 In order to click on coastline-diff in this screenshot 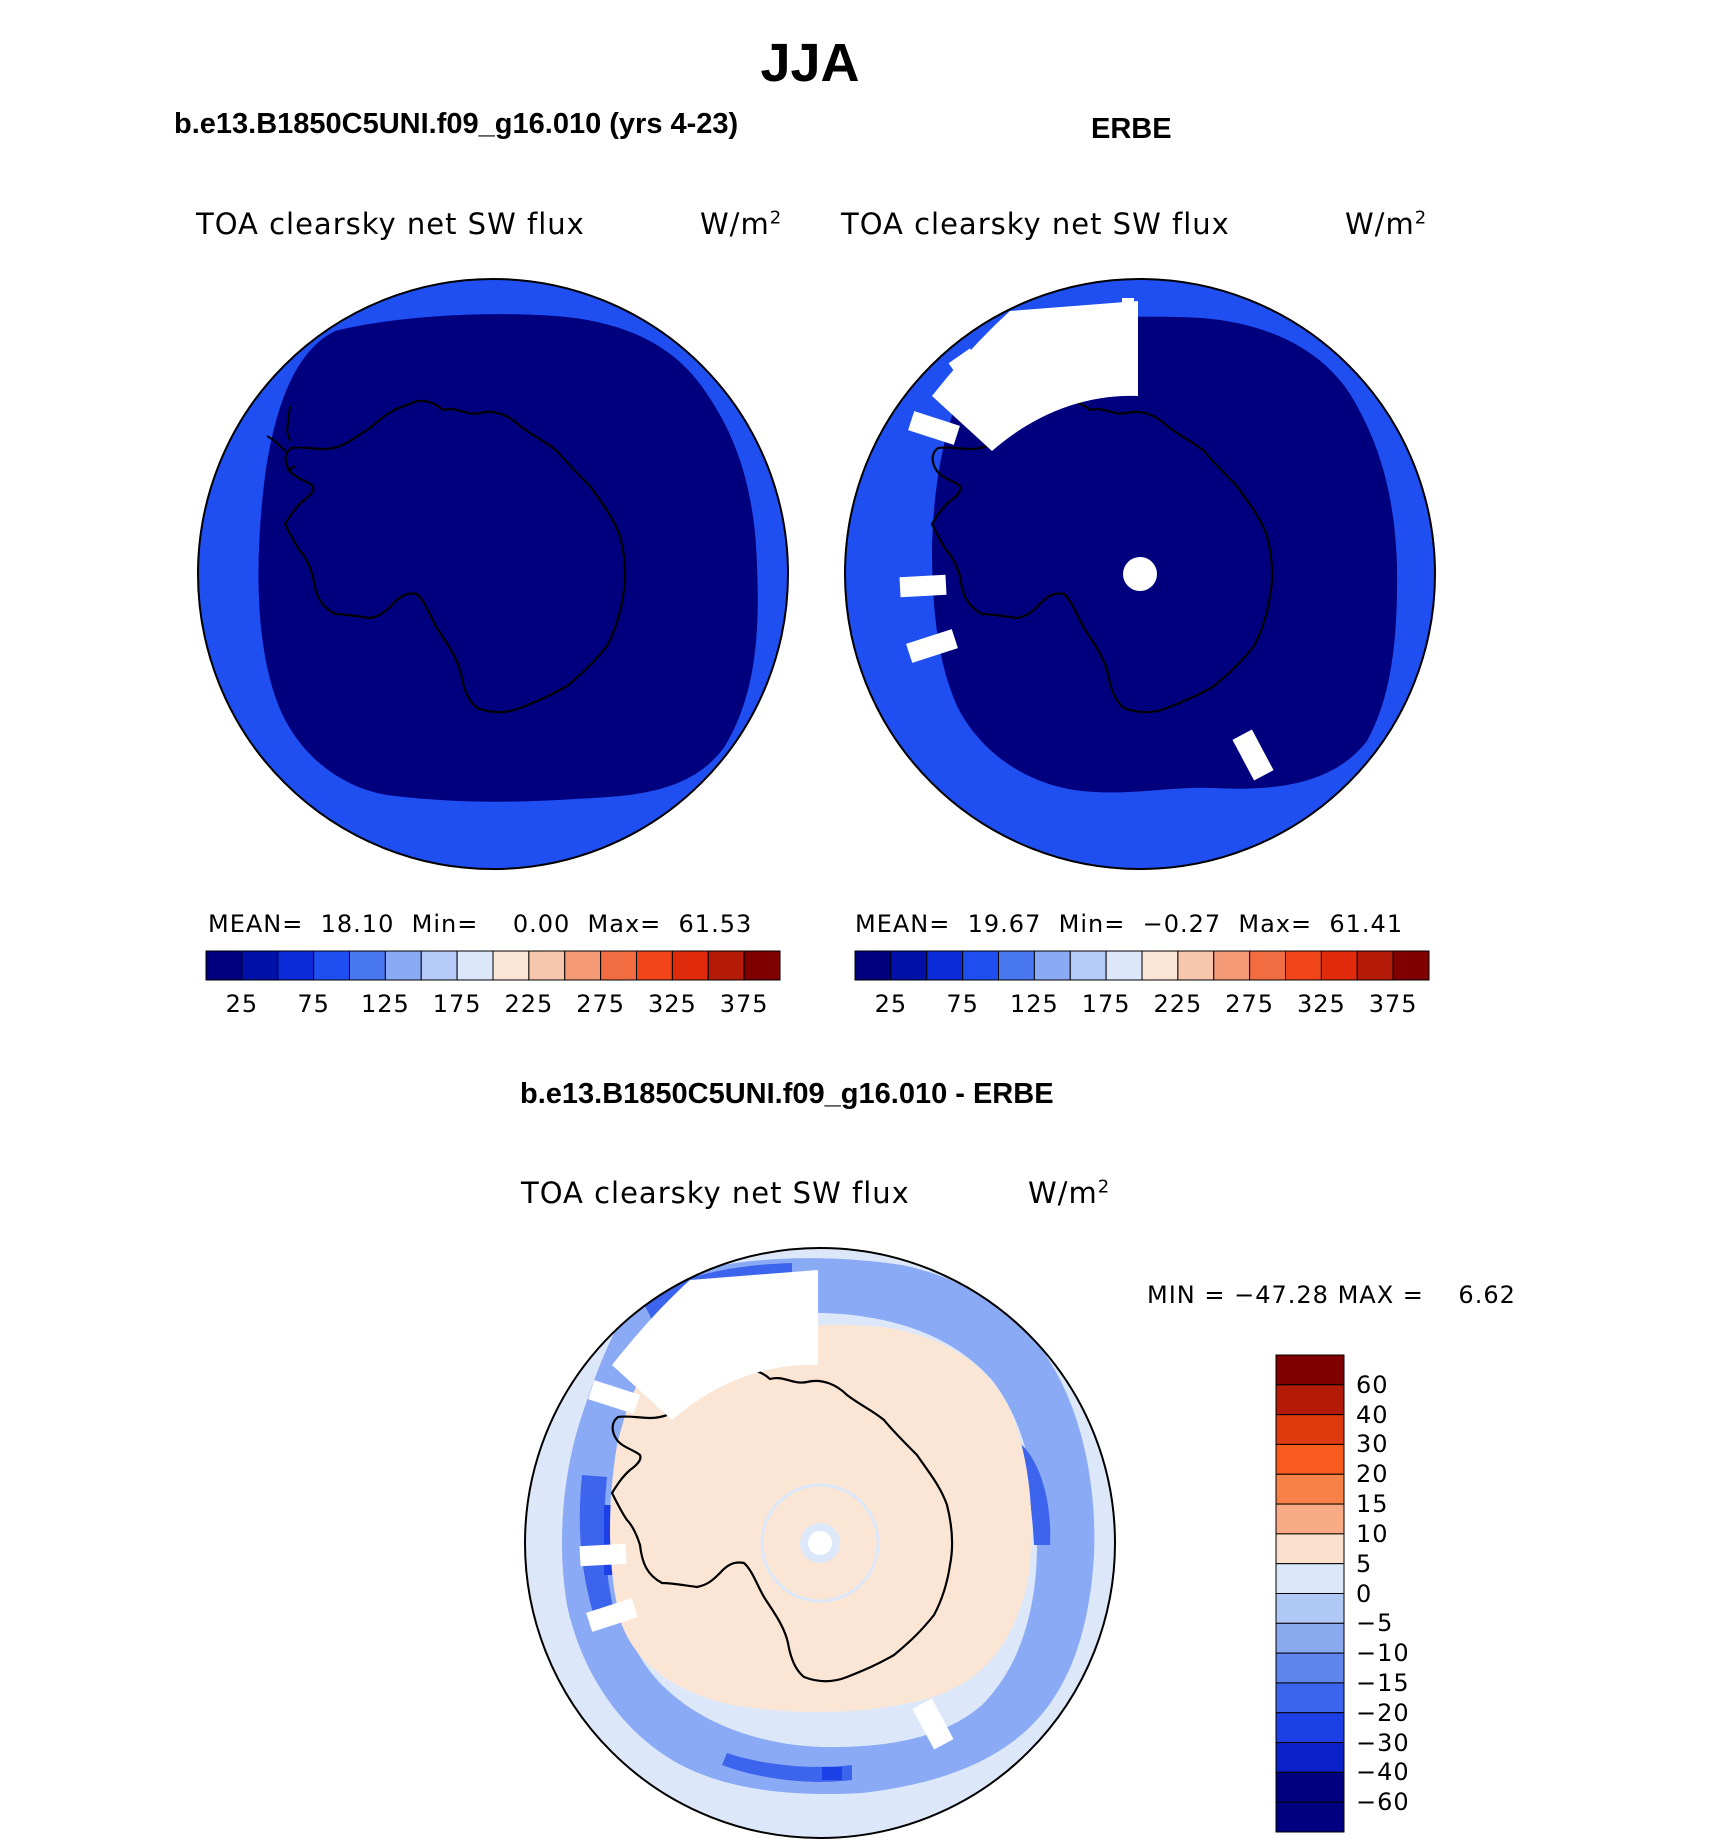, I will do `click(782, 1525)`.